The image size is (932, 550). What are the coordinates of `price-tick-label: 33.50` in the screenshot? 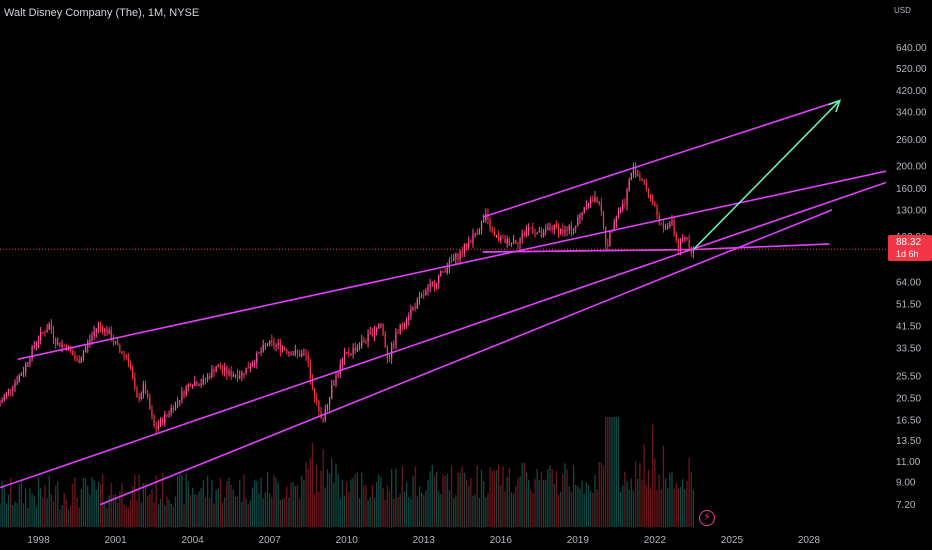 It's located at (908, 348).